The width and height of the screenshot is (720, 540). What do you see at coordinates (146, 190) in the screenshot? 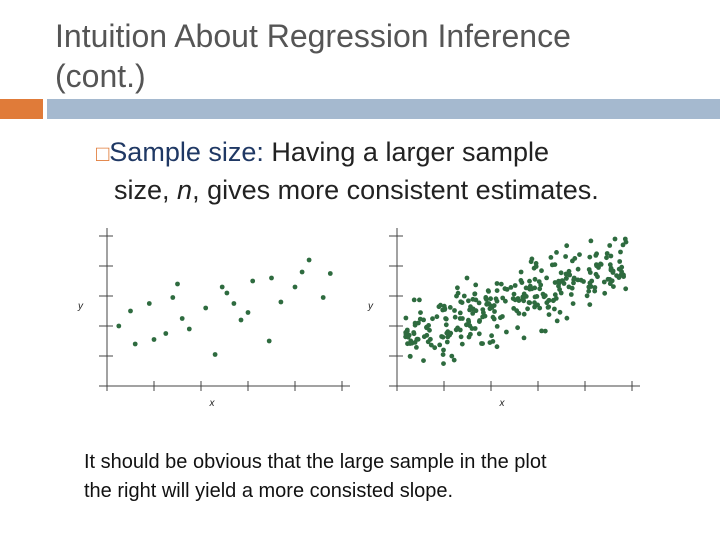
I see `bullet-text-2a: size,` at bounding box center [146, 190].